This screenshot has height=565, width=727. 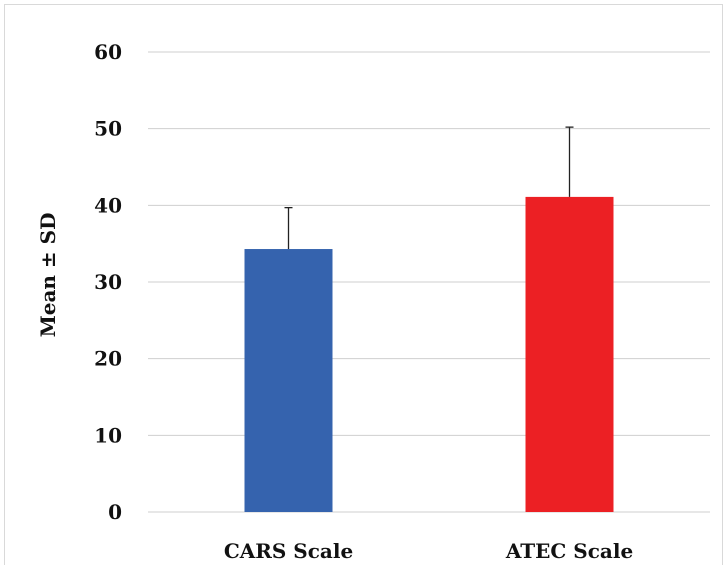 I want to click on x-category-label-cars-scale: CARS Scale, so click(x=288, y=551).